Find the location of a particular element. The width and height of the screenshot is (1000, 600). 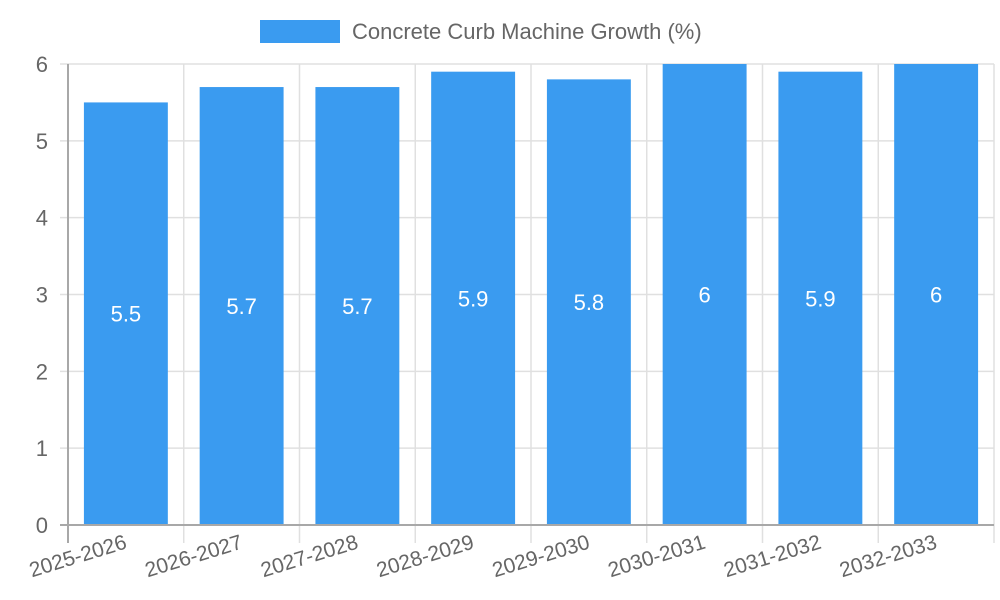

y-tick-label: 5 is located at coordinates (42, 141).